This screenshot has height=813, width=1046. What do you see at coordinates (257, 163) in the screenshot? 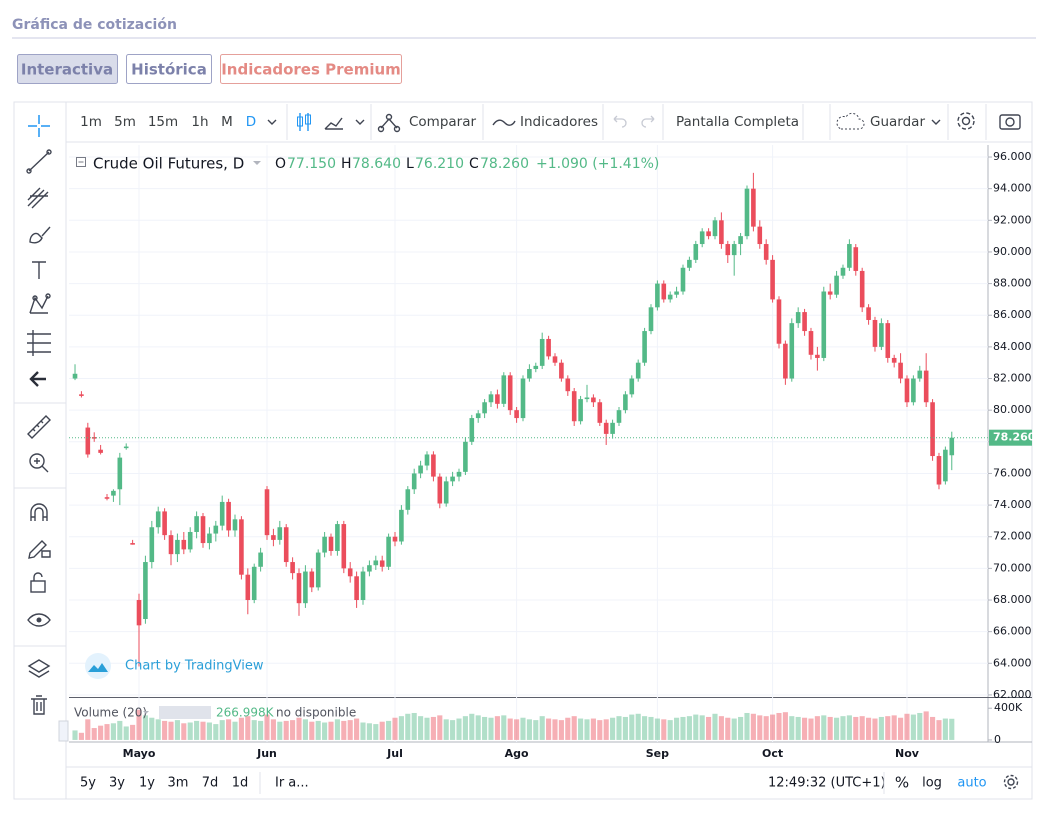
I see `symbol-menu` at bounding box center [257, 163].